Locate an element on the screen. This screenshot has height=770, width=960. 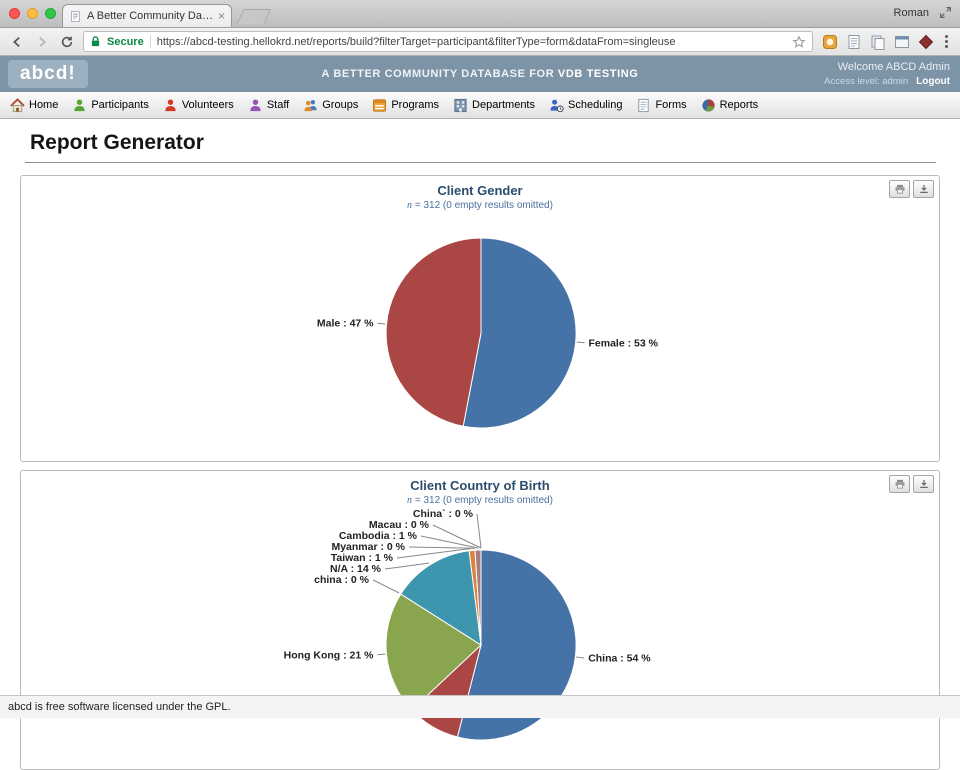
people-group-icon is located at coordinates (310, 105).